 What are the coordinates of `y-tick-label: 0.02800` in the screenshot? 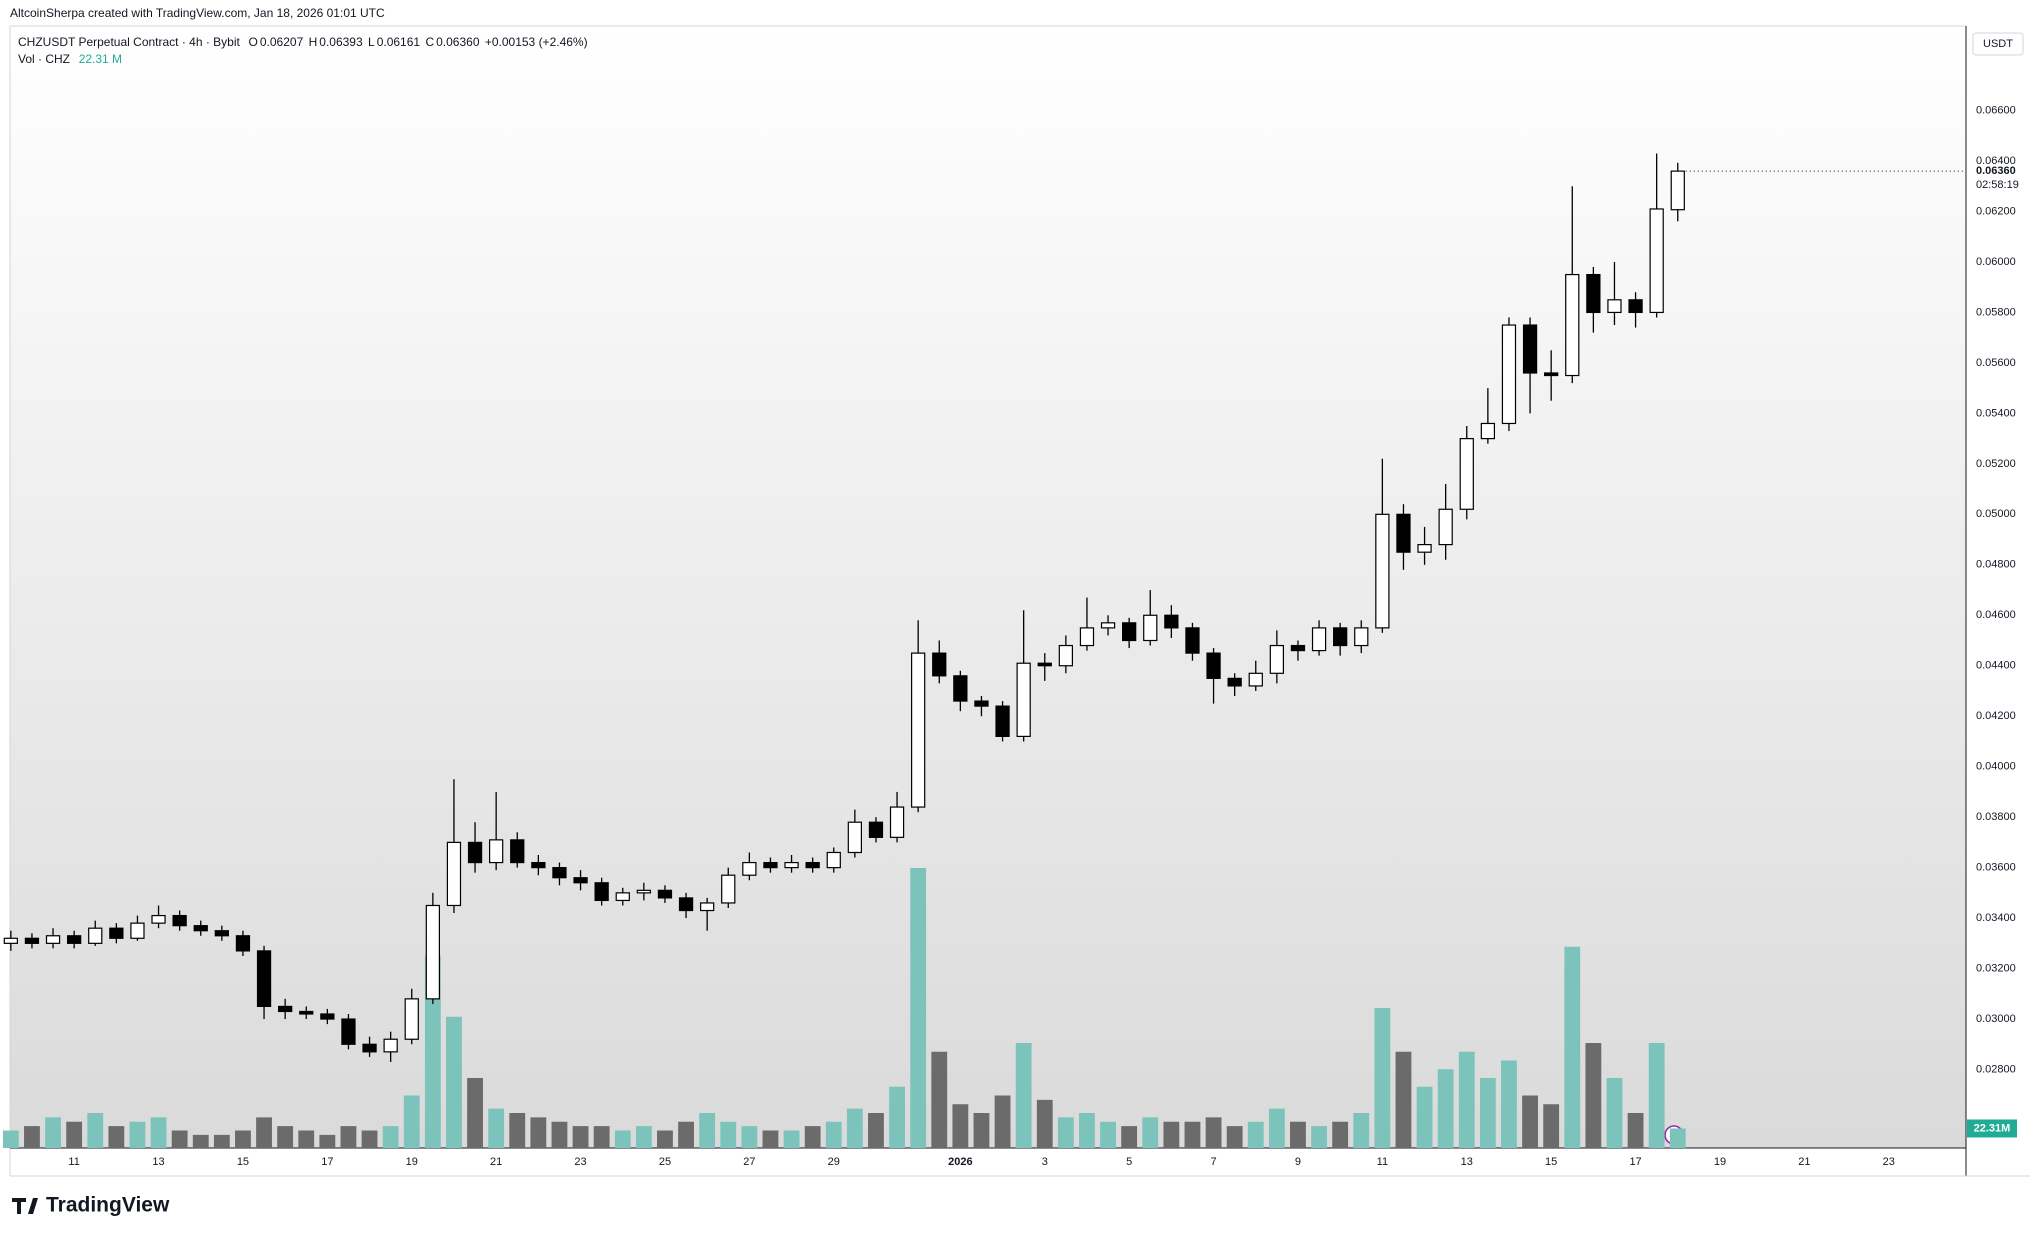 It's located at (1996, 1069).